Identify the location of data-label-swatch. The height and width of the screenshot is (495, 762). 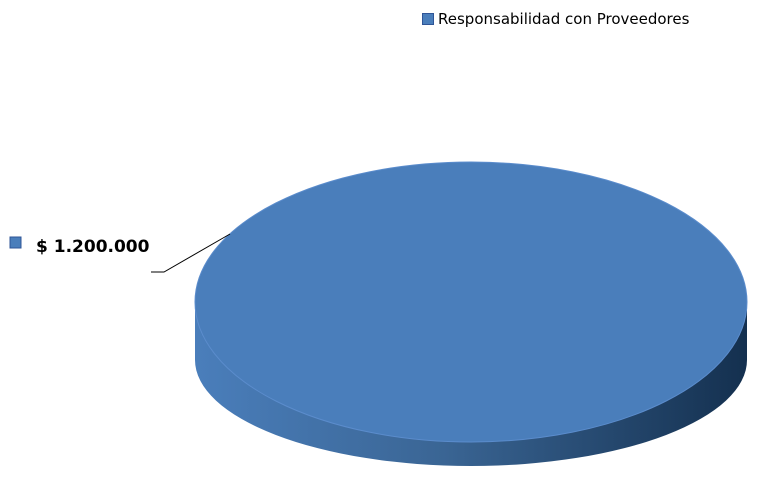
(15, 242).